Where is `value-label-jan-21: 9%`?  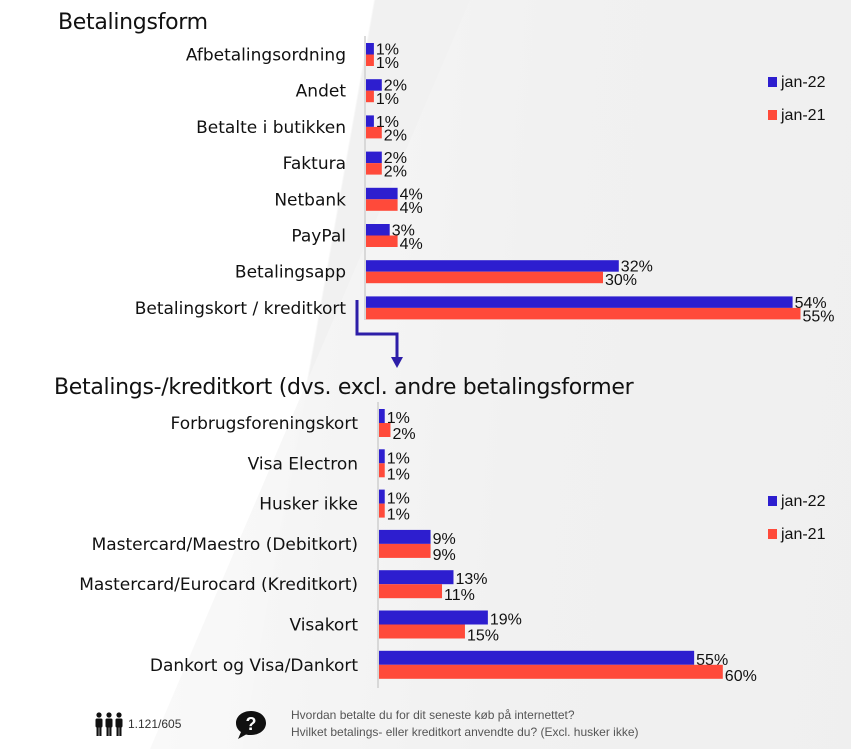
value-label-jan-21: 9% is located at coordinates (444, 555).